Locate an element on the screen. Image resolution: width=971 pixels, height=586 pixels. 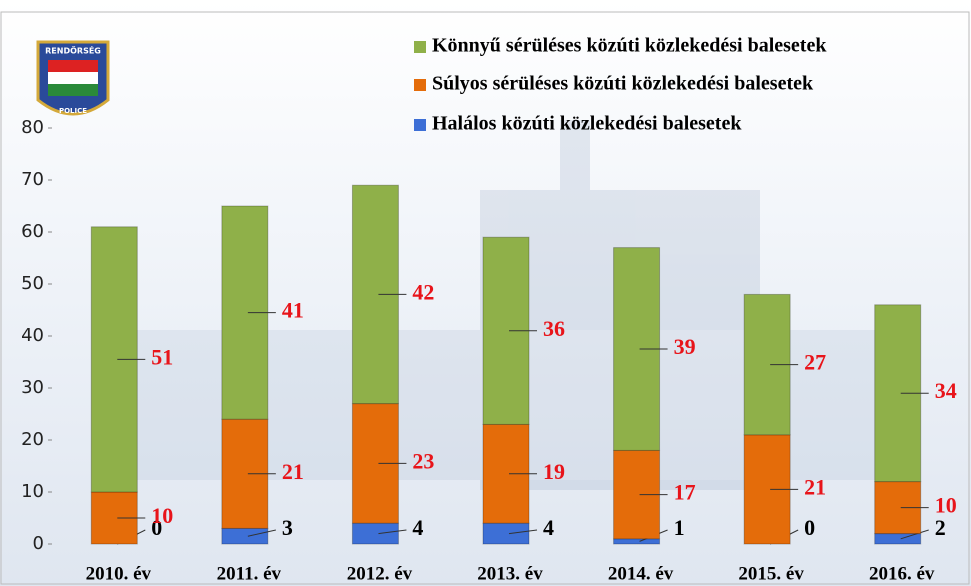
x-tick-label: 2016. év is located at coordinates (902, 573).